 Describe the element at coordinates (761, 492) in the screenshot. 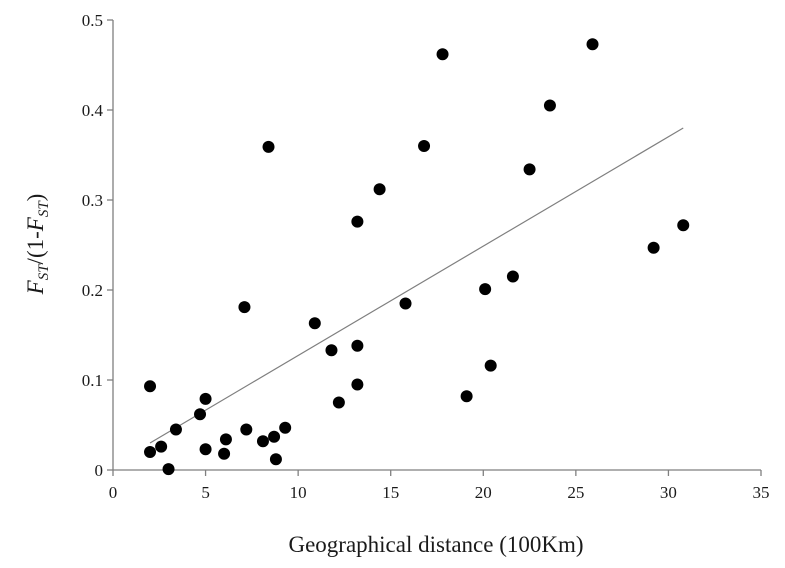

I see `x-tick-label: 35` at that location.